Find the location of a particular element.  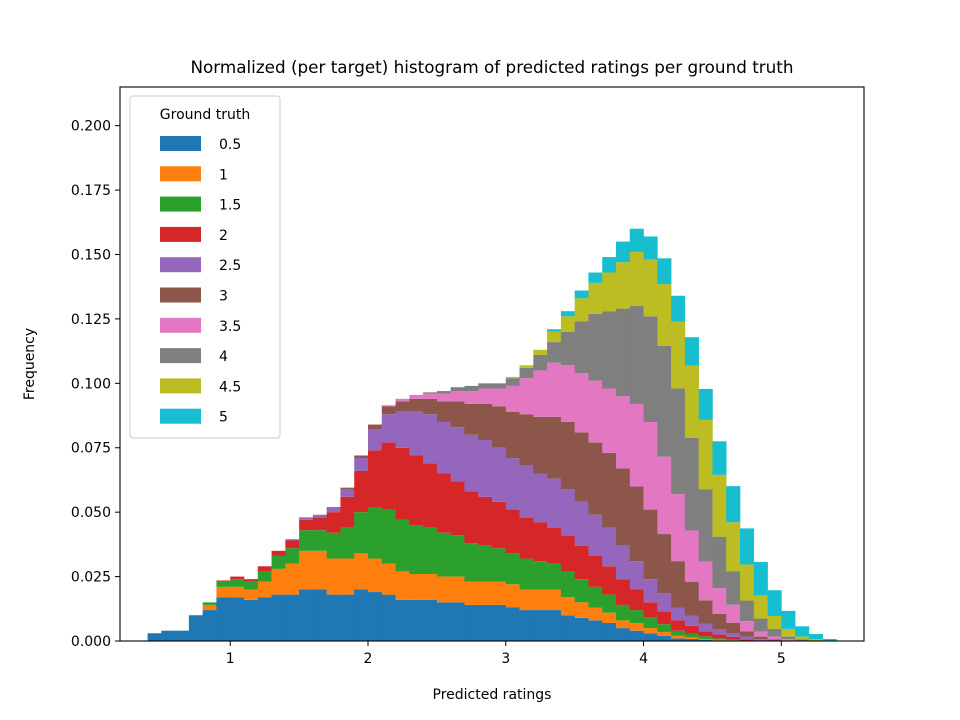

bar-4.5-bin-36 is located at coordinates (650, 288).